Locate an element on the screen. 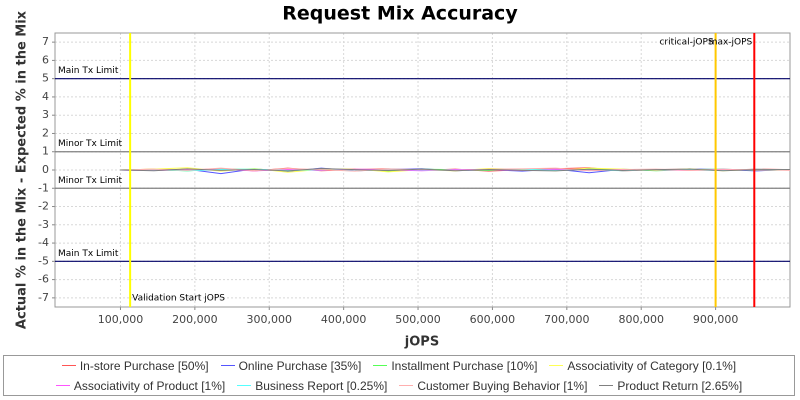 This screenshot has width=800, height=400. x-tick-label: 900,000 is located at coordinates (716, 319).